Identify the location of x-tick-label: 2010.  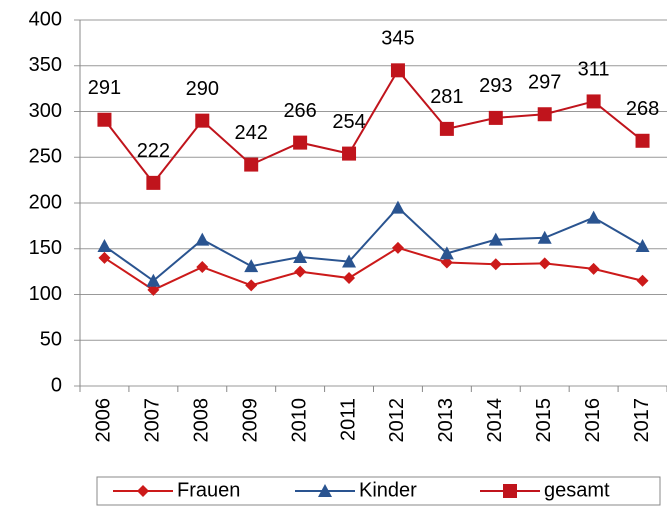
(299, 420).